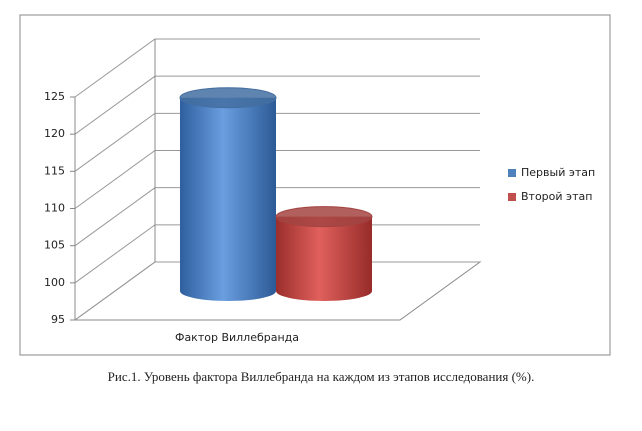  I want to click on y-tick-label: 105, so click(54, 245).